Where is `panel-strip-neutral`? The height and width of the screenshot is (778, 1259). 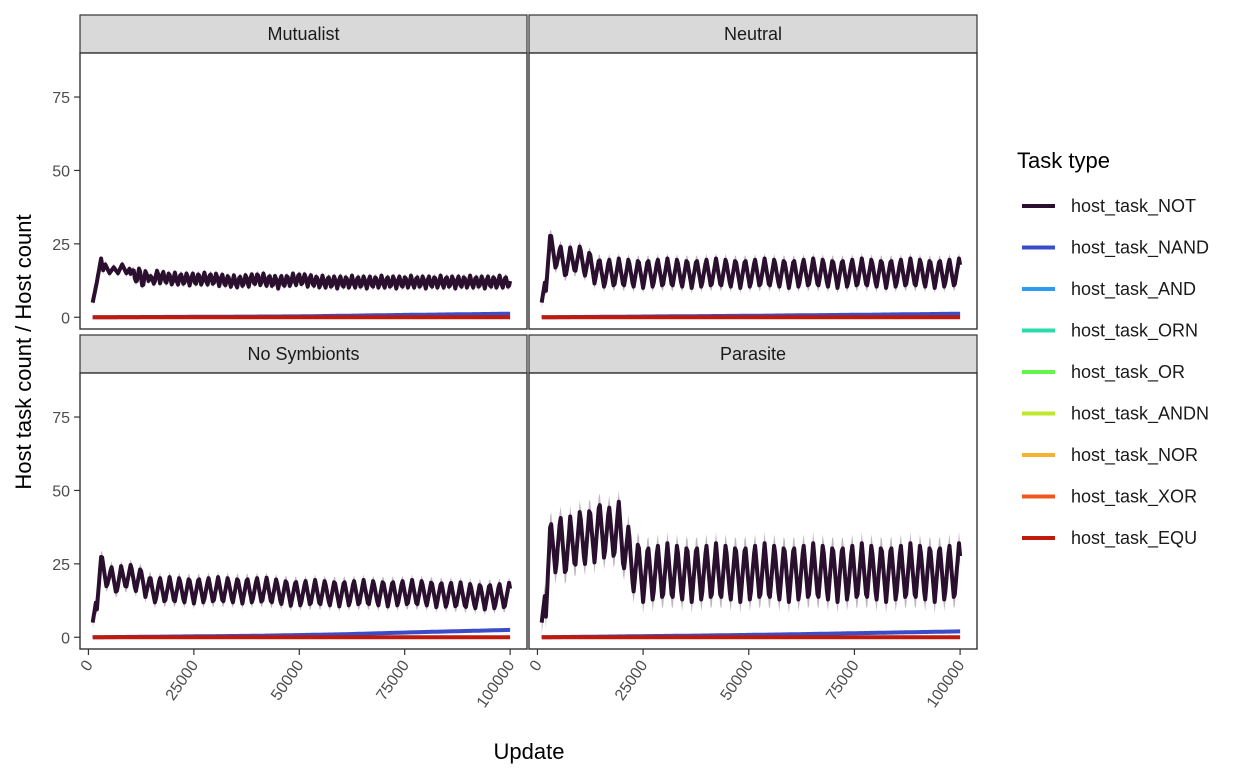 panel-strip-neutral is located at coordinates (753, 34).